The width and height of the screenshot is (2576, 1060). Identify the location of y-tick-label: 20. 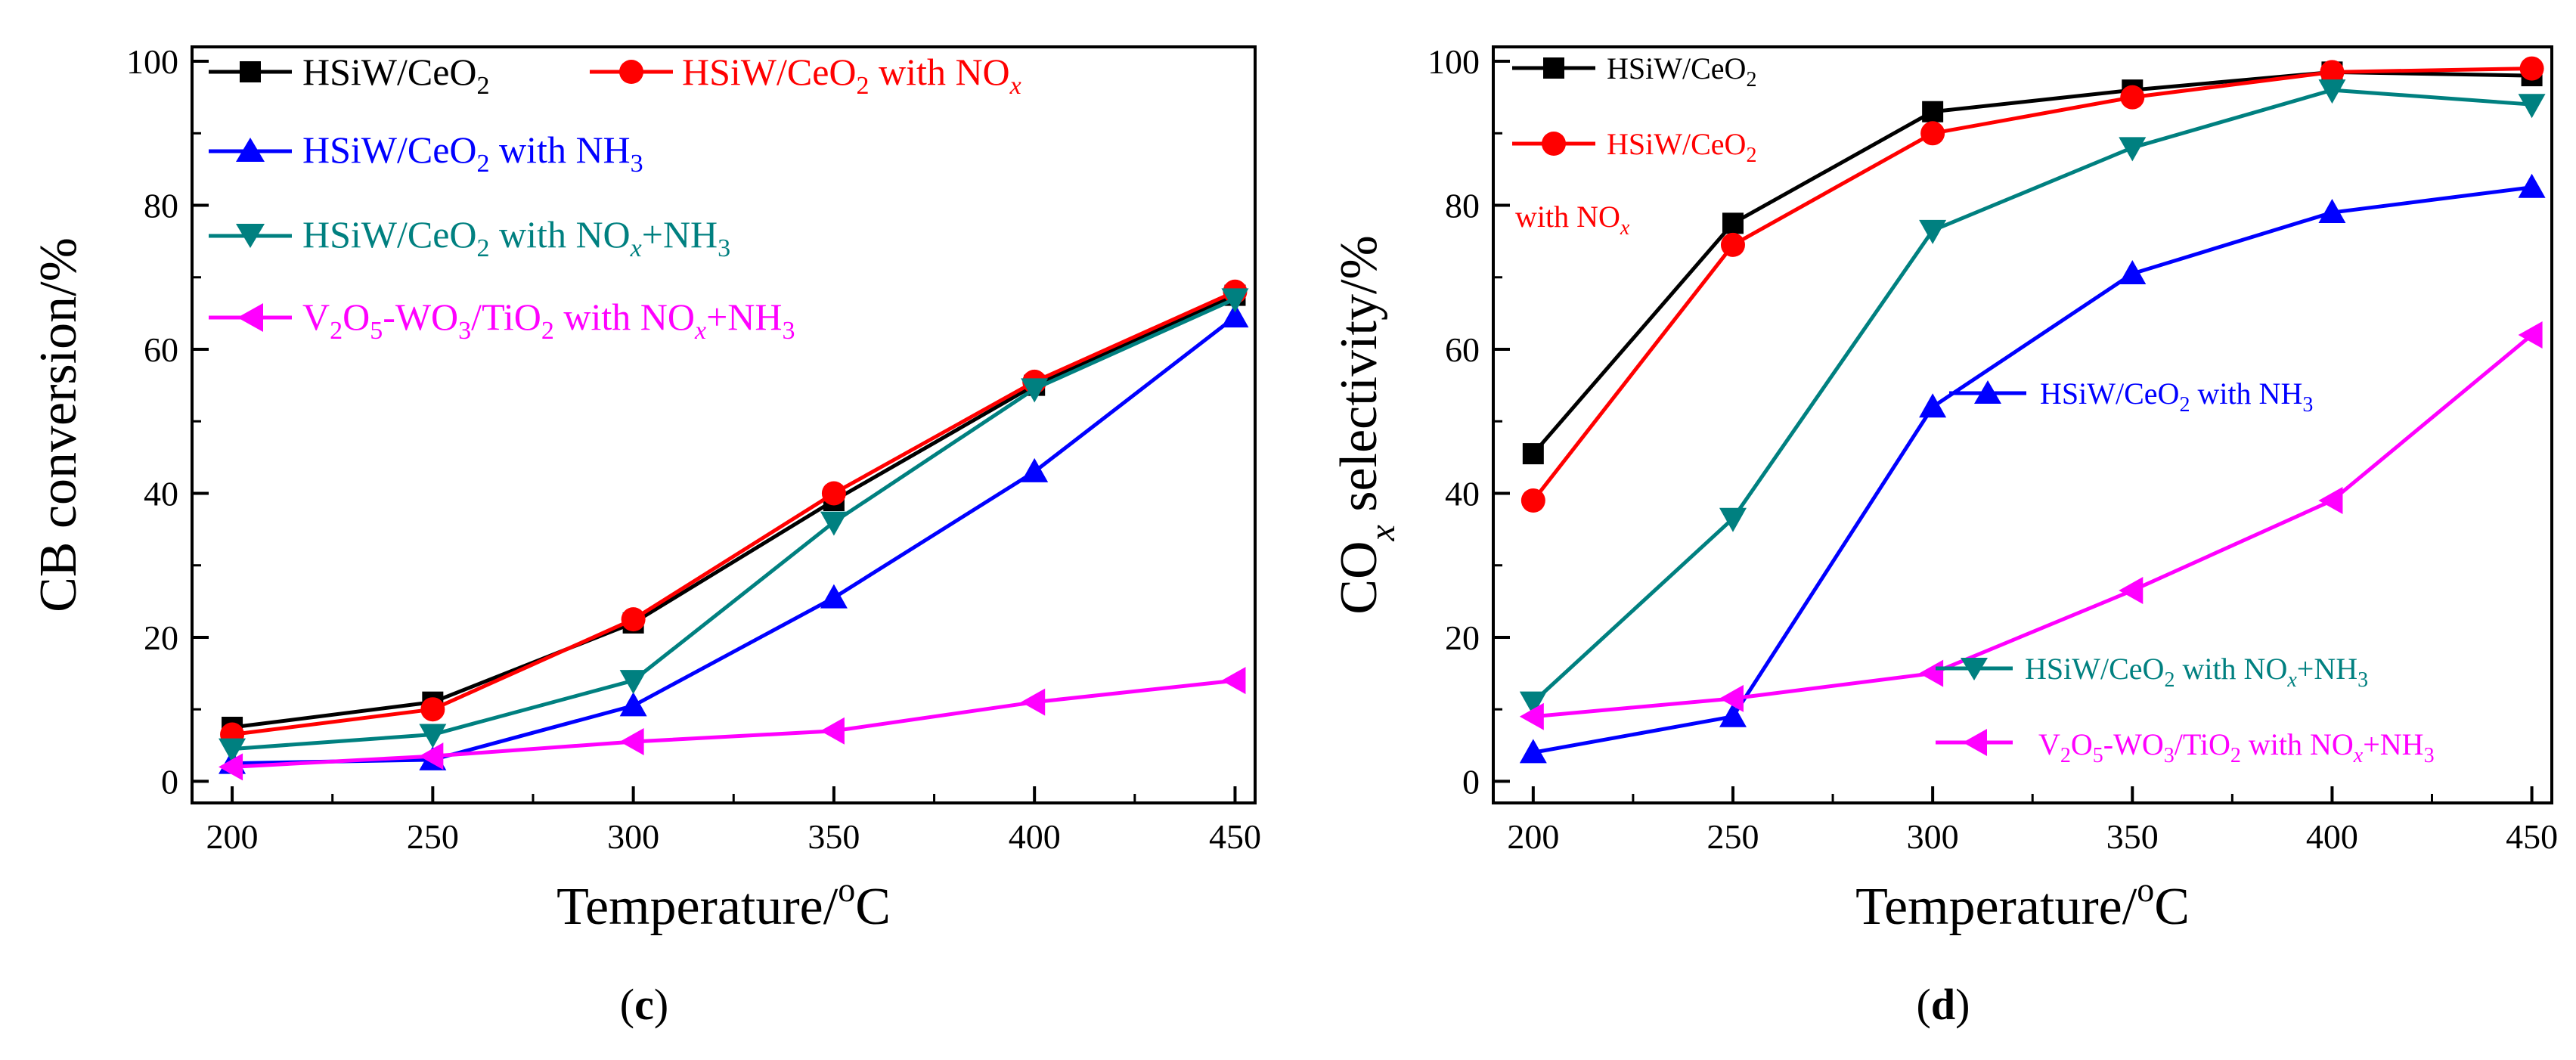
(161, 637).